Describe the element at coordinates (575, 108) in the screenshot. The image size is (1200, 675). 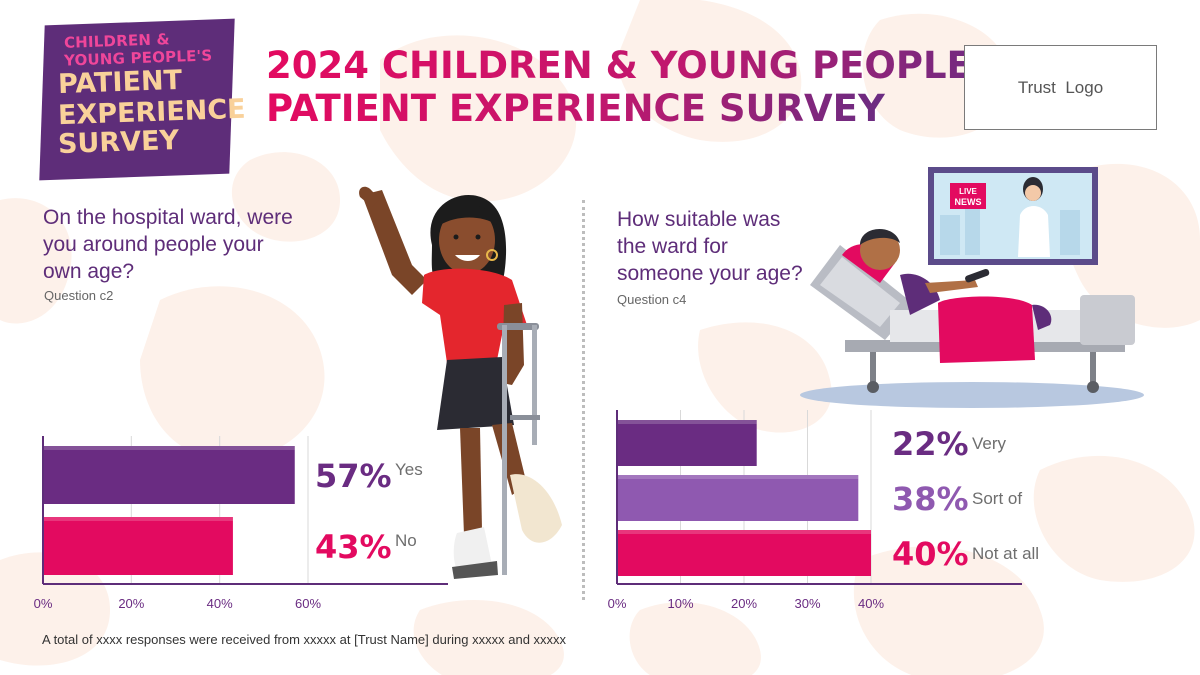
I see `page-title-line-2: PATIENT EXPERIENCE SURVEY` at that location.